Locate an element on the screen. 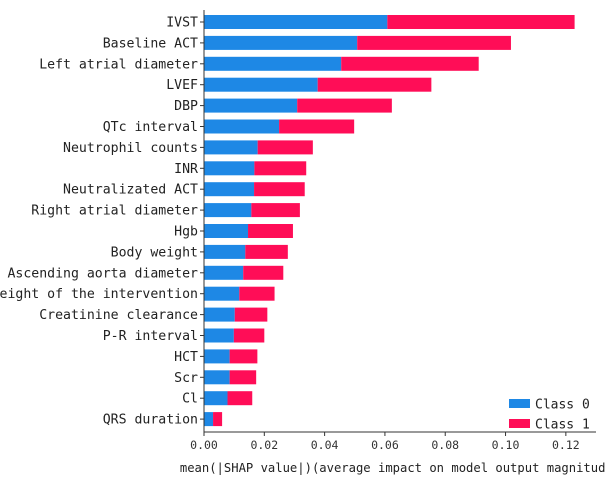  y-tick-label: DBP is located at coordinates (186, 106).